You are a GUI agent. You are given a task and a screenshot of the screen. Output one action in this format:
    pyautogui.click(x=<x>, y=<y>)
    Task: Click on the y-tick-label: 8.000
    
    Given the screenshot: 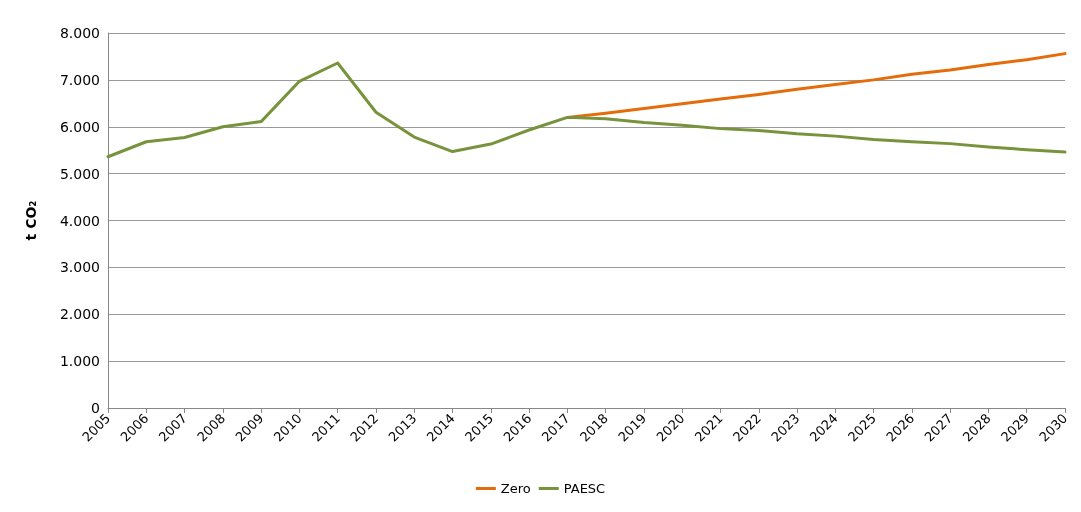 What is the action you would take?
    pyautogui.click(x=79, y=33)
    